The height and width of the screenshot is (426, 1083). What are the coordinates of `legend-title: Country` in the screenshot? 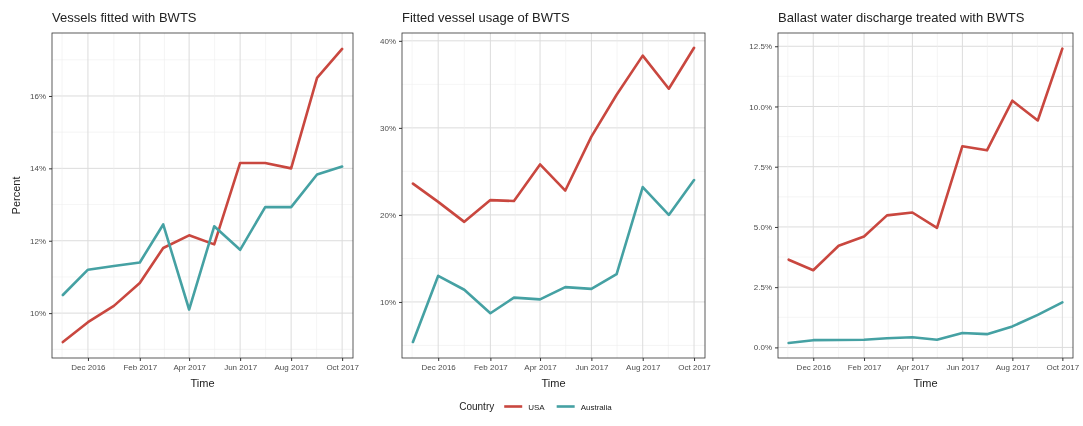 It's located at (477, 406).